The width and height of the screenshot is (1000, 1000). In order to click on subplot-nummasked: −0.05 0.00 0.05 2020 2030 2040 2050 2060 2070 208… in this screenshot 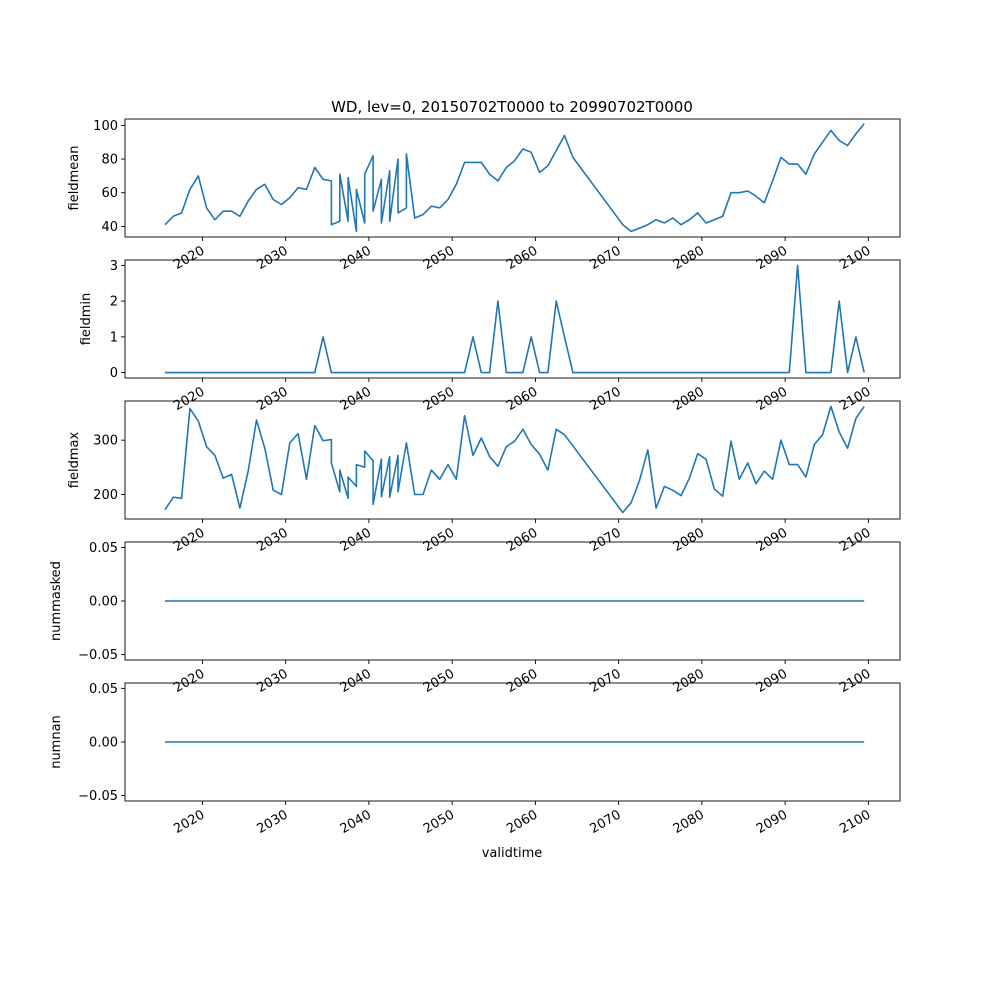, I will do `click(475, 618)`.